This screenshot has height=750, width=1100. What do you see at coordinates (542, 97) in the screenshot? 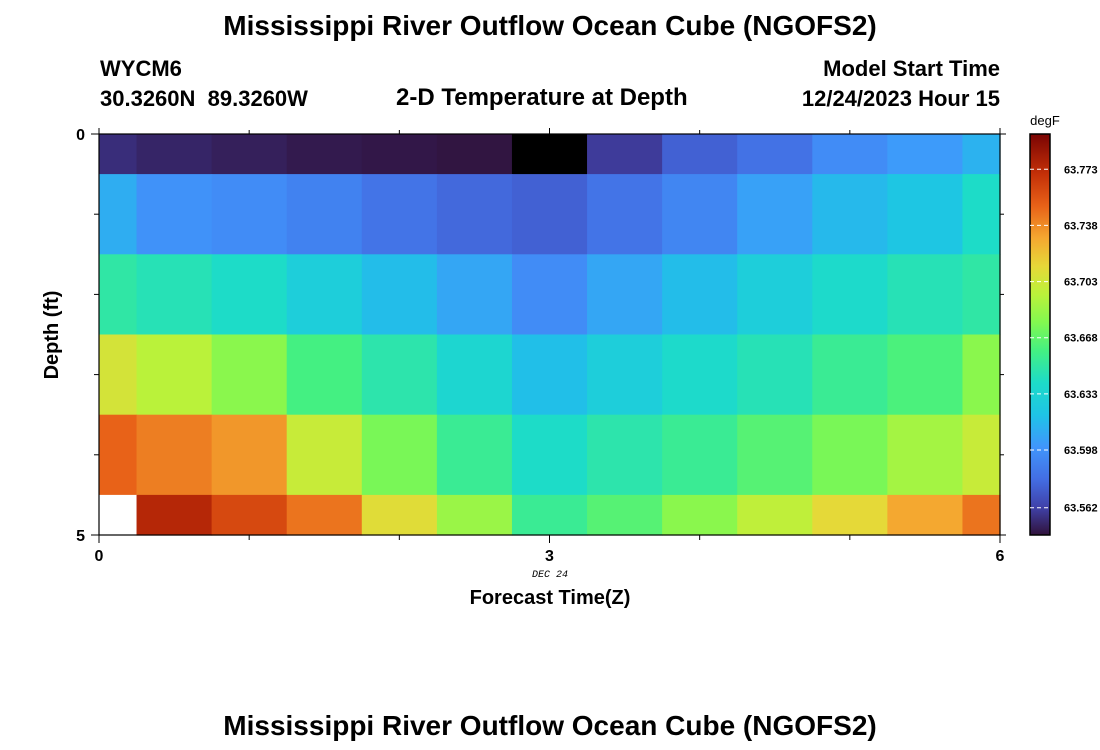
I see `plot-subtitle: 2-D Temperature at Depth` at bounding box center [542, 97].